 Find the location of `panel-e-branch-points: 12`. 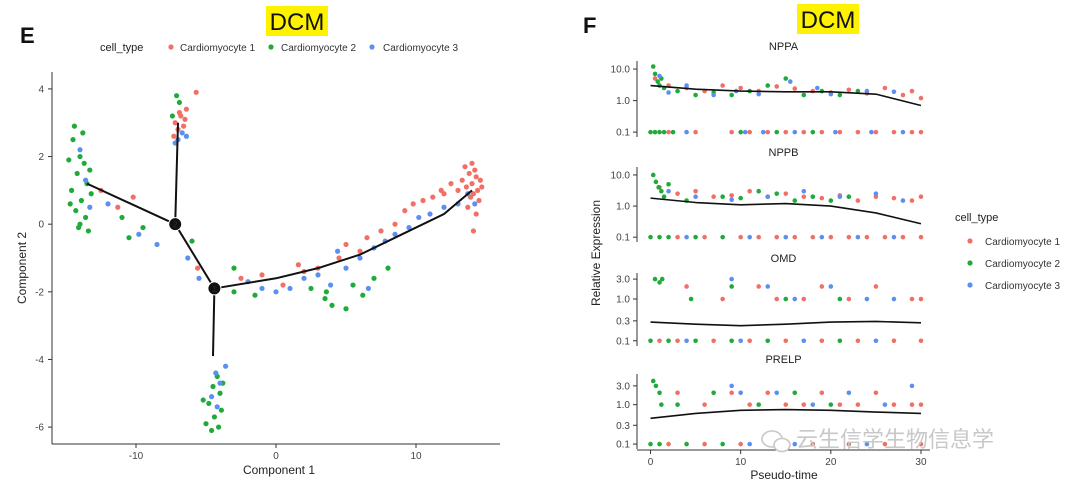

panel-e-branch-points: 12 is located at coordinates (195, 256).